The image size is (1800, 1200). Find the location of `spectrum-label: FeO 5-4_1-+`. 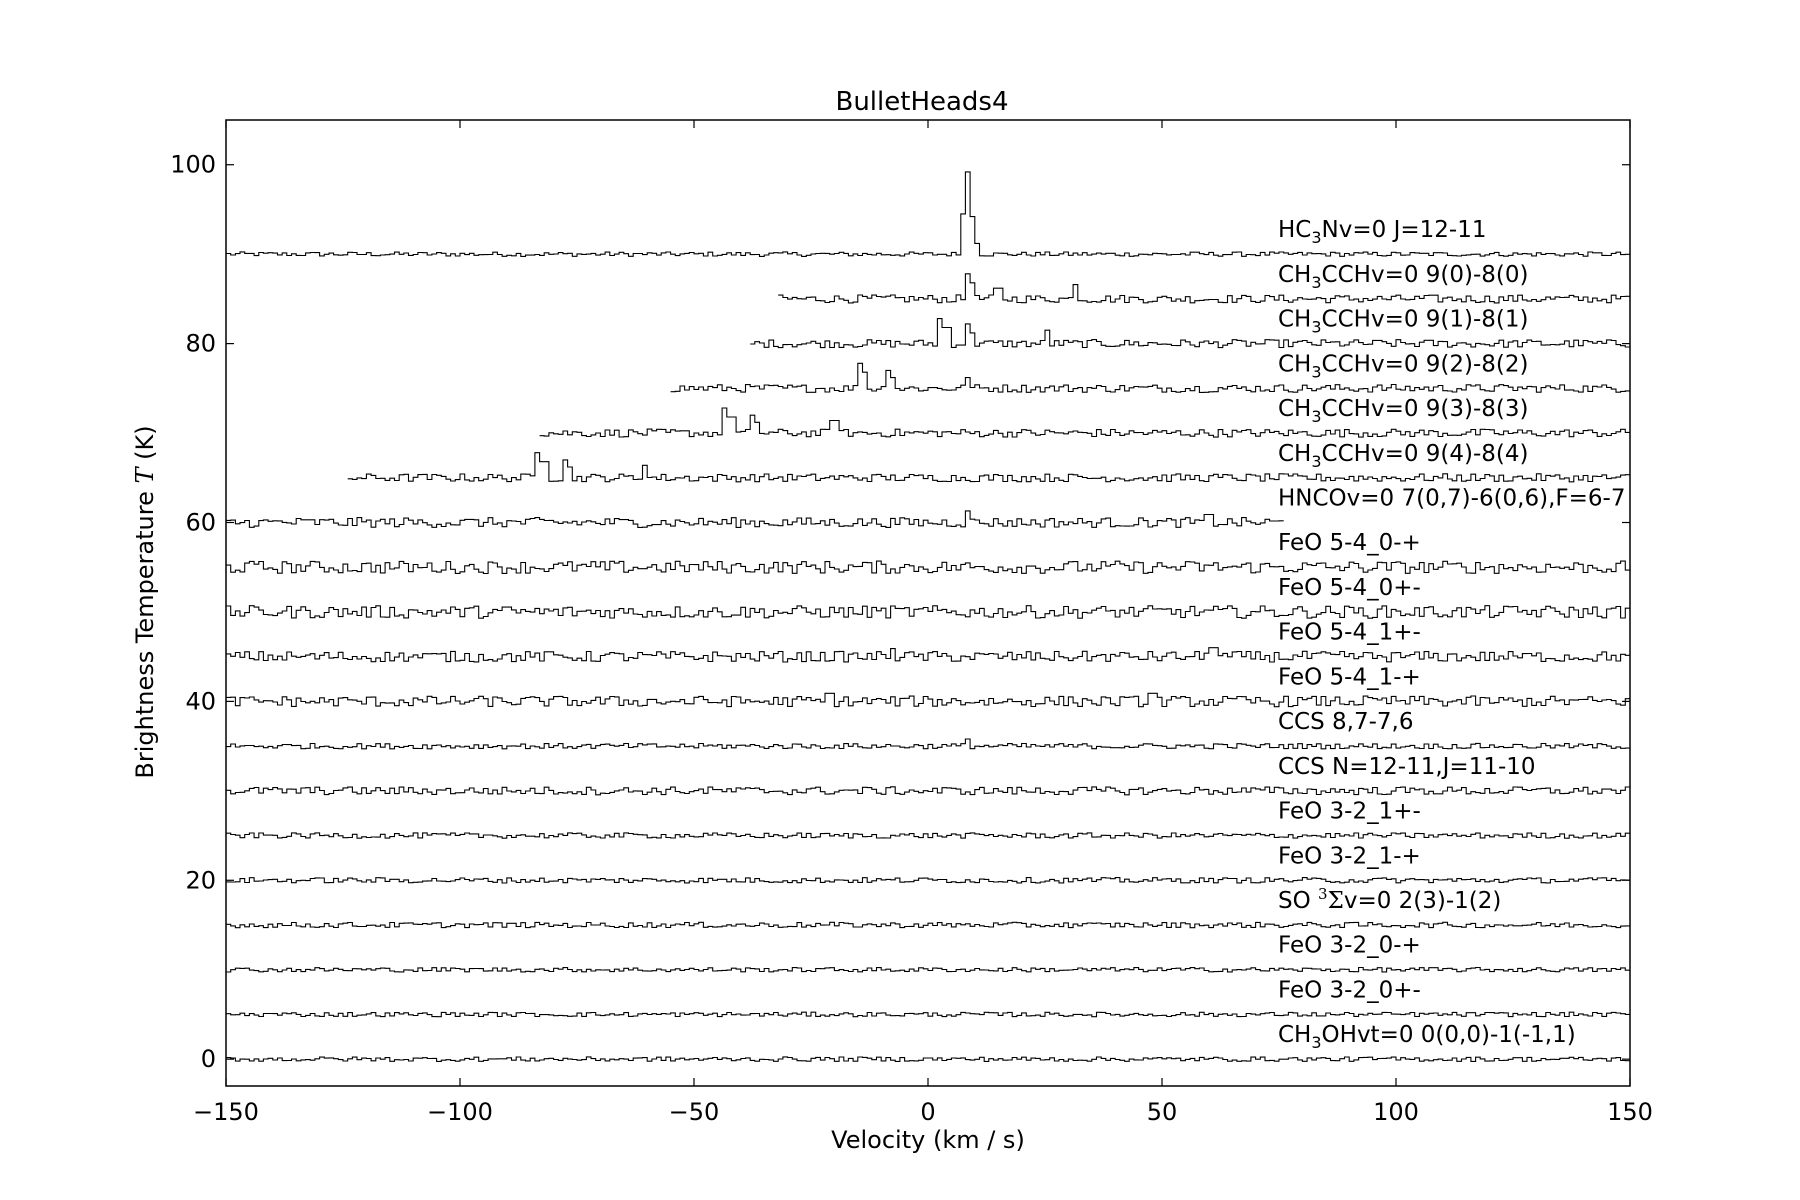

spectrum-label: FeO 5-4_1-+ is located at coordinates (1349, 677).